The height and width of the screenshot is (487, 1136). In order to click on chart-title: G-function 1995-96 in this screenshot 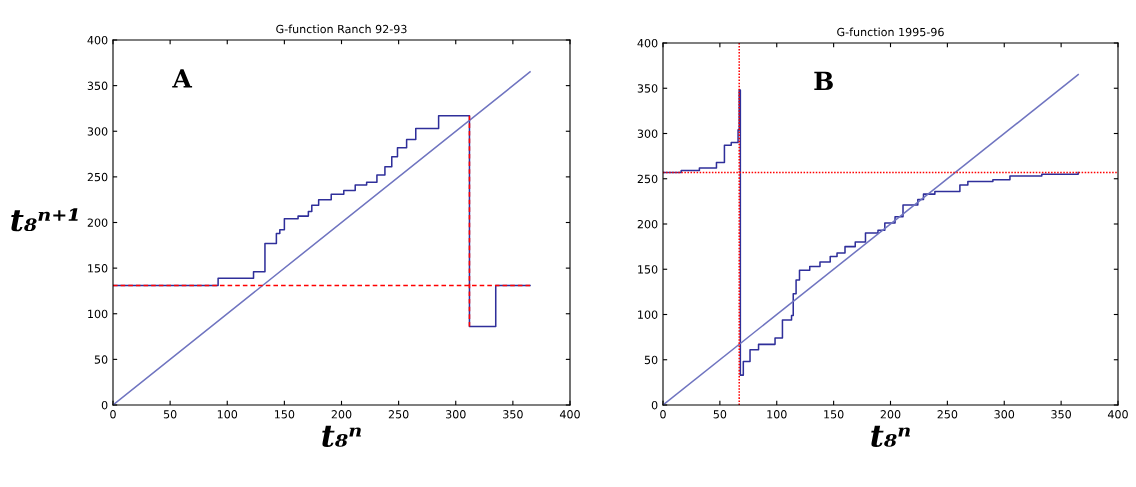, I will do `click(890, 32)`.